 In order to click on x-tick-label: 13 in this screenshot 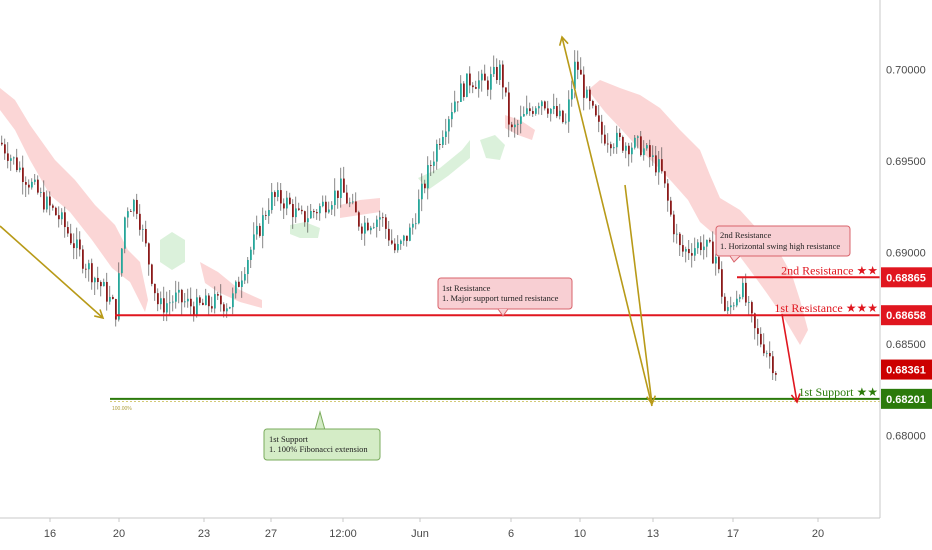, I will do `click(653, 534)`.